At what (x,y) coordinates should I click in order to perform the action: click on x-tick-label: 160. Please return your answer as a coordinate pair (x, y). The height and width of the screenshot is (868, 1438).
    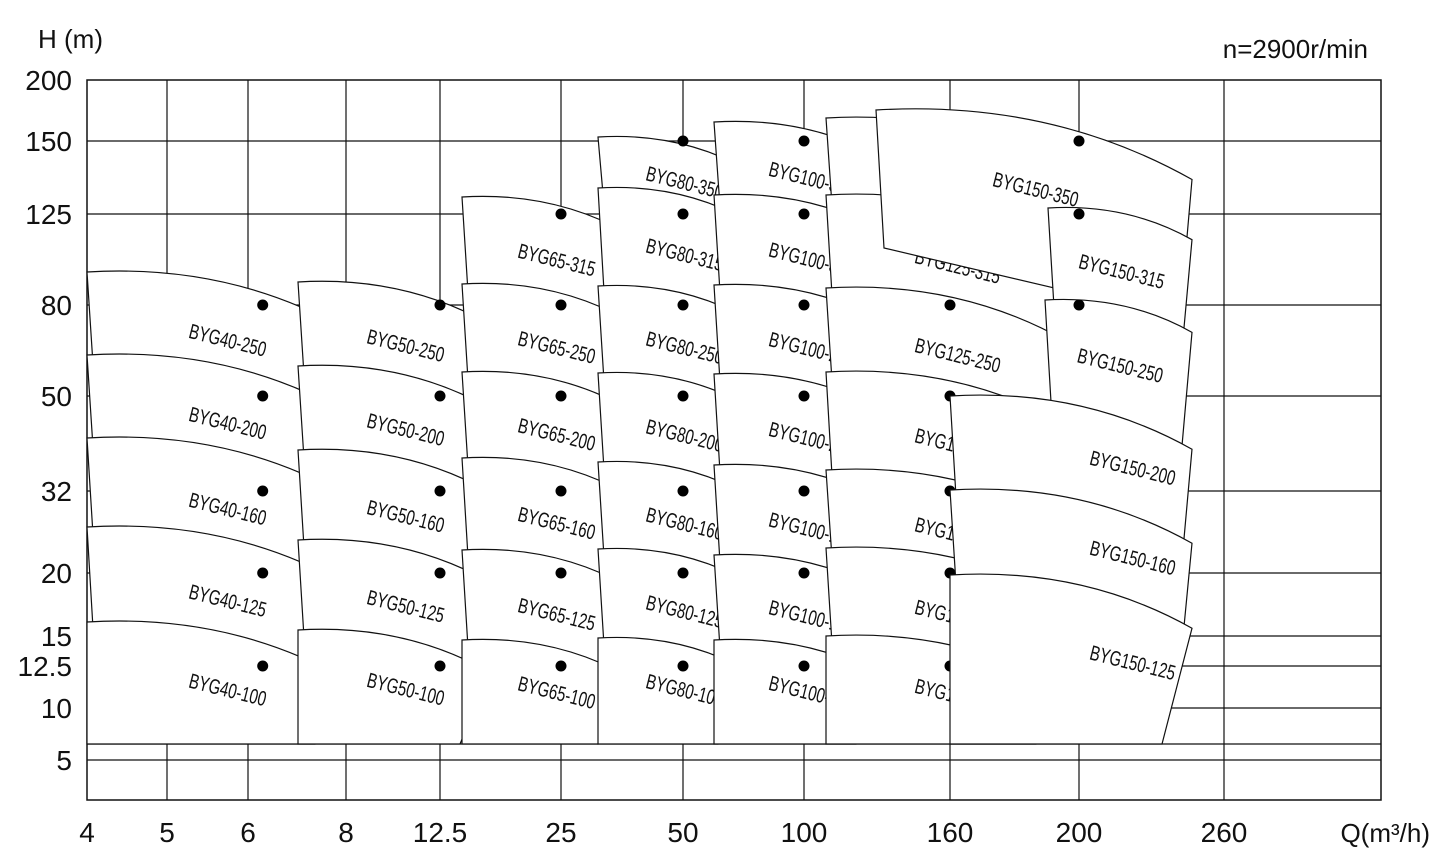
    Looking at the image, I should click on (950, 832).